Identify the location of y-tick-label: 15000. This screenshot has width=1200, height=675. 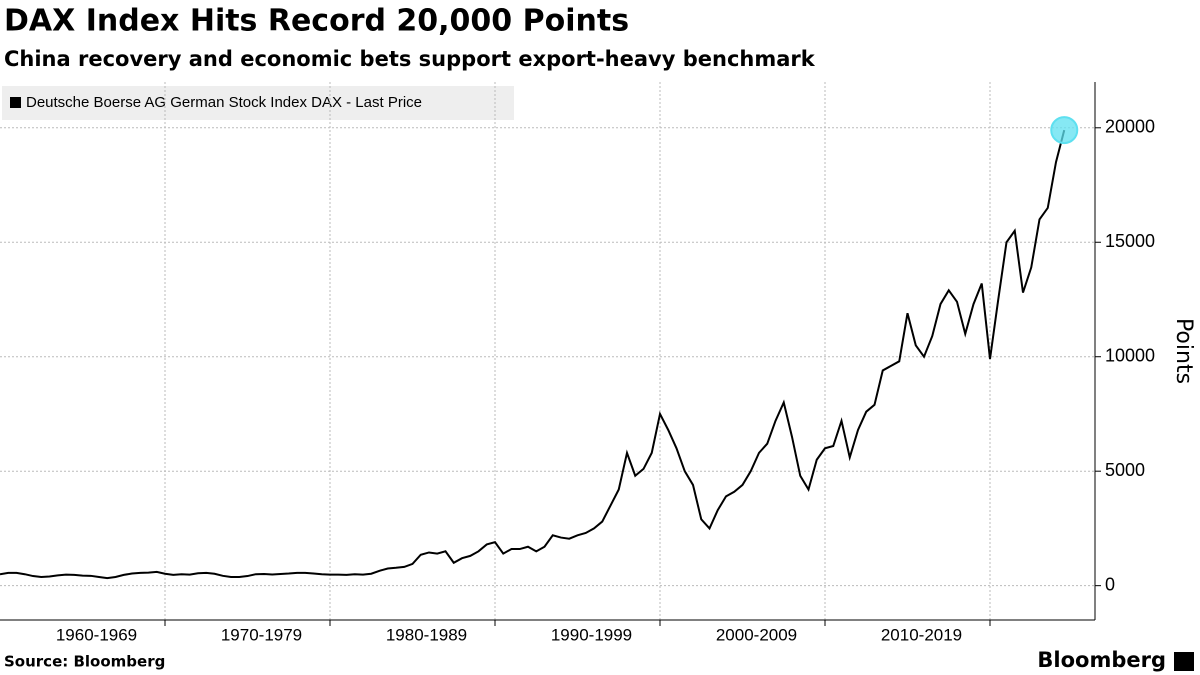
(1130, 241).